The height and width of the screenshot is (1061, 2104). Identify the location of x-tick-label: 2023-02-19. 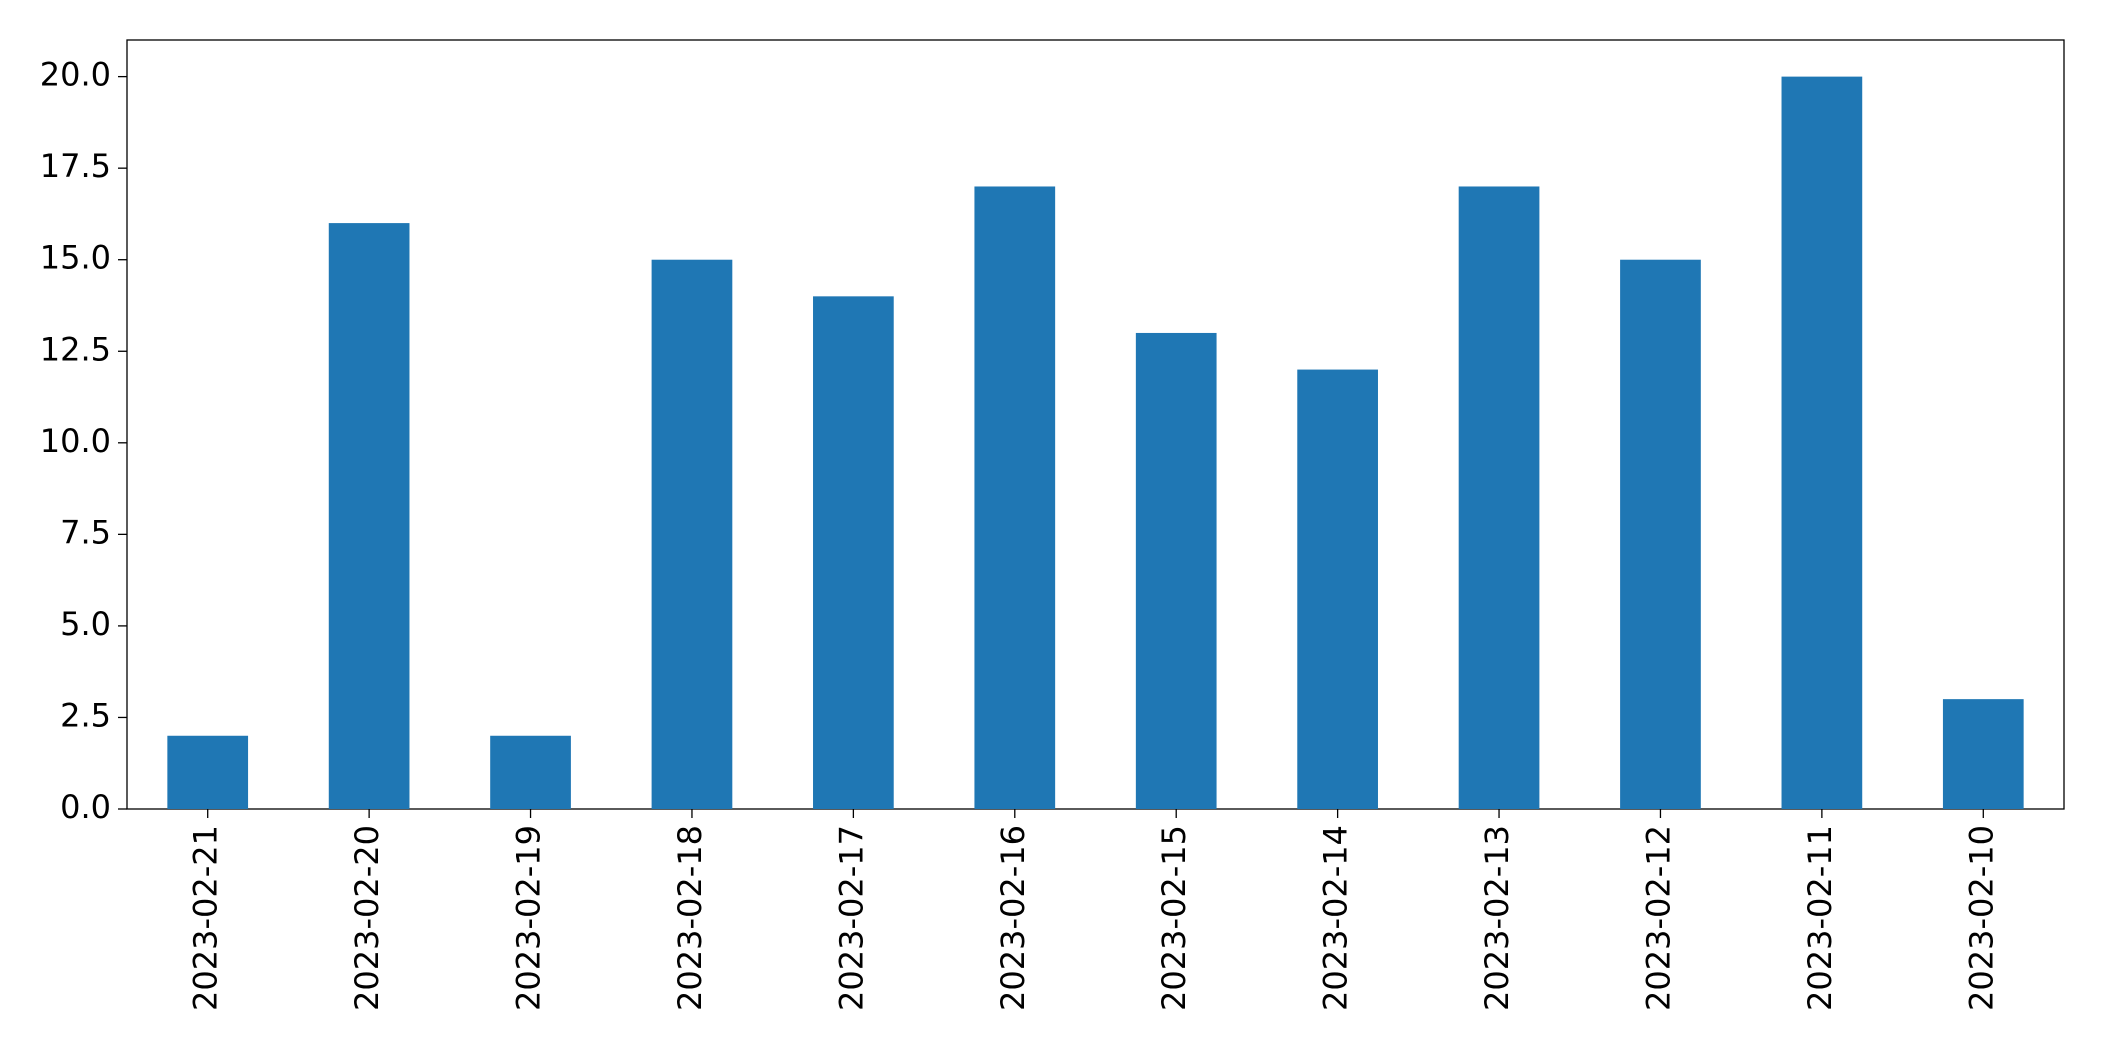
(529, 918).